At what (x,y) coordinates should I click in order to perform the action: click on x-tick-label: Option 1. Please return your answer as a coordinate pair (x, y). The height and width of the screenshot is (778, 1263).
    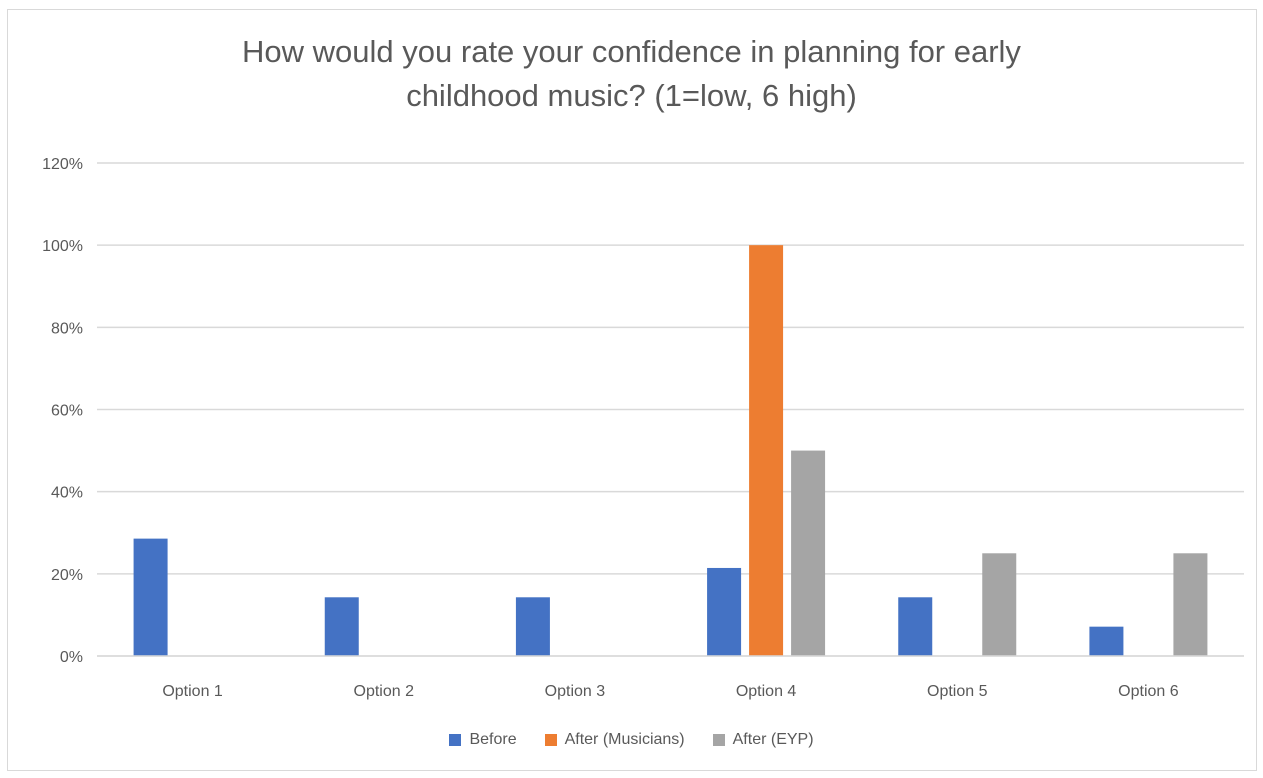
    Looking at the image, I should click on (192, 691).